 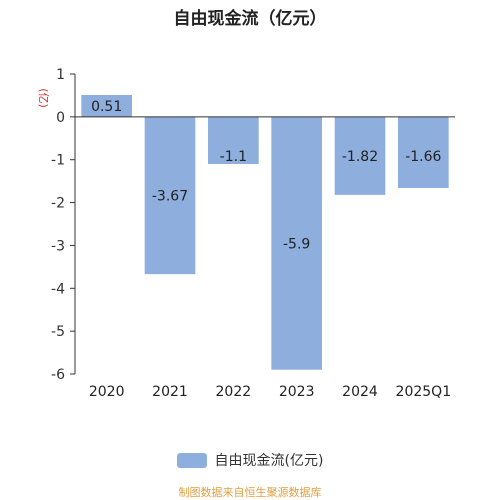 I want to click on x-tick-label: 2023, so click(x=297, y=392).